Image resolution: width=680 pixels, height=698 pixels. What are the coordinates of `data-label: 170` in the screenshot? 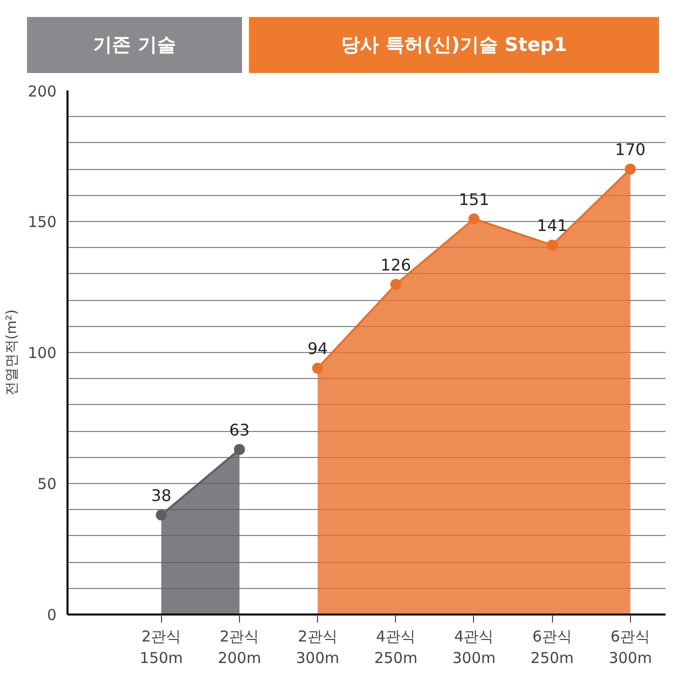 It's located at (630, 150).